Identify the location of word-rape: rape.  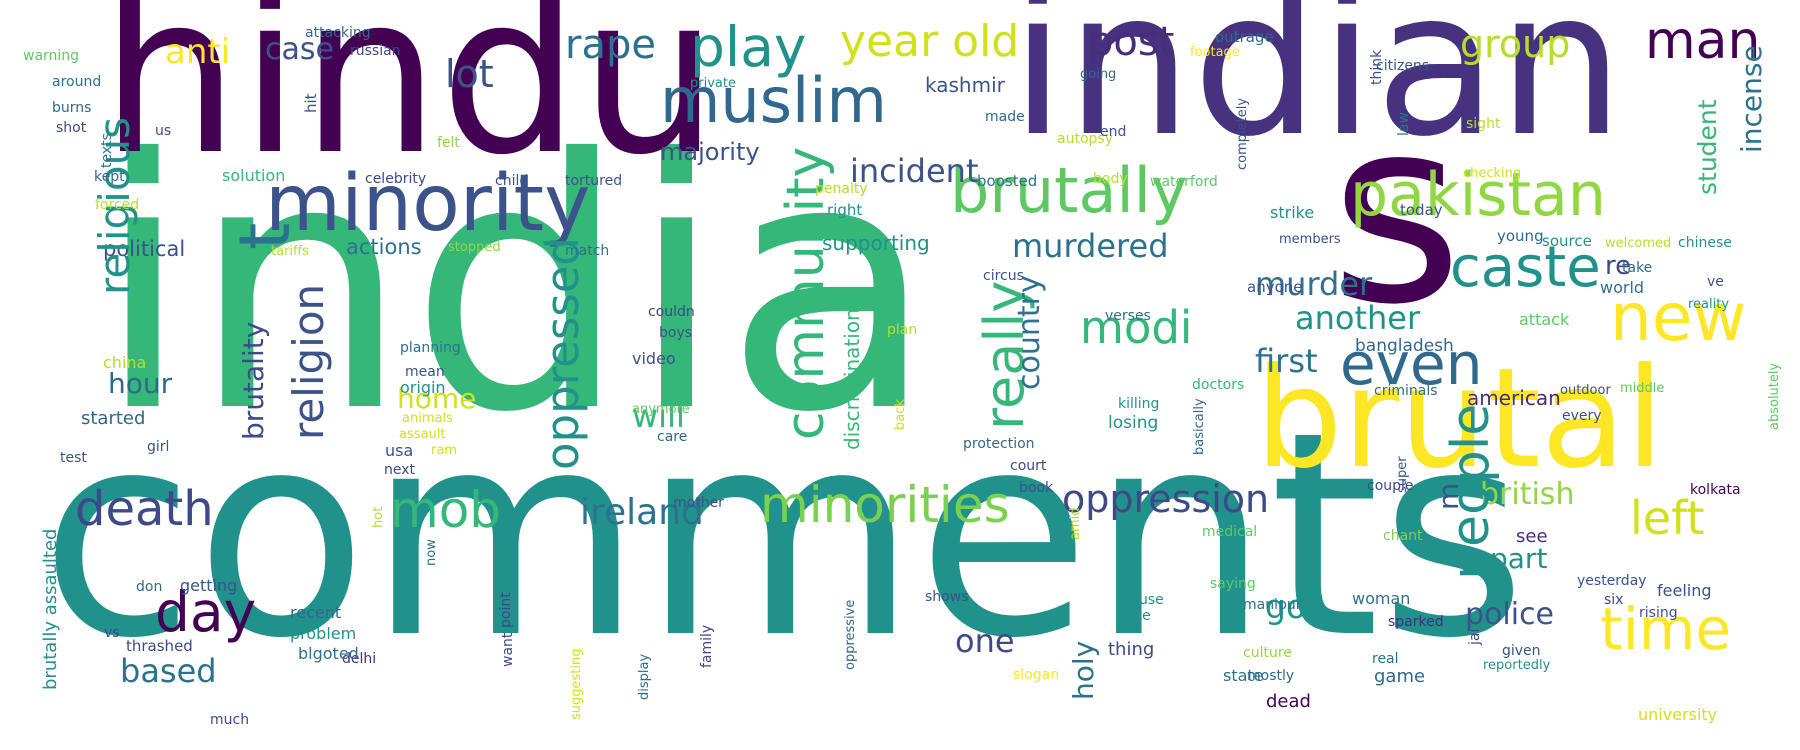
(610, 45).